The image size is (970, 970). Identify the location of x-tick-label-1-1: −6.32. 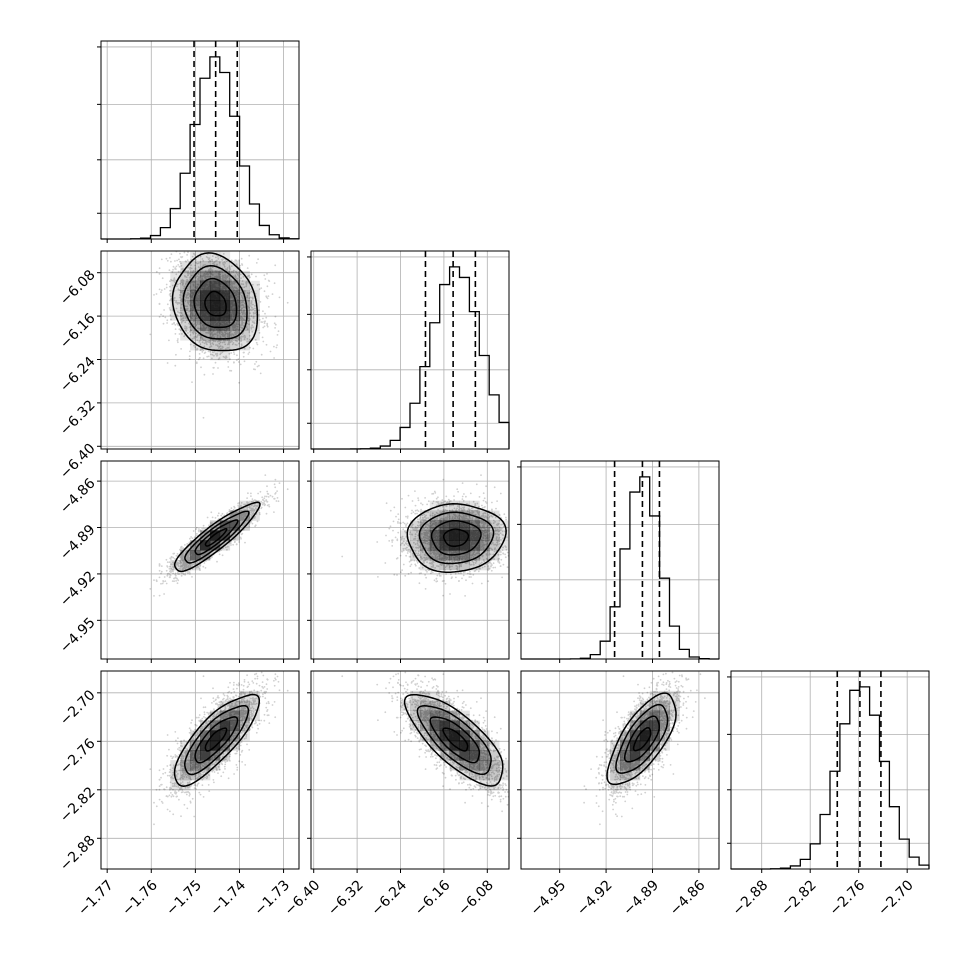
(346, 898).